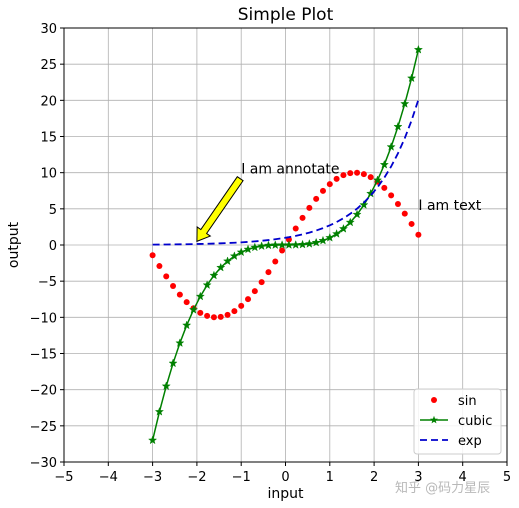 Image resolution: width=519 pixels, height=508 pixels. What do you see at coordinates (451, 441) in the screenshot?
I see `legend-item-exp: exp` at bounding box center [451, 441].